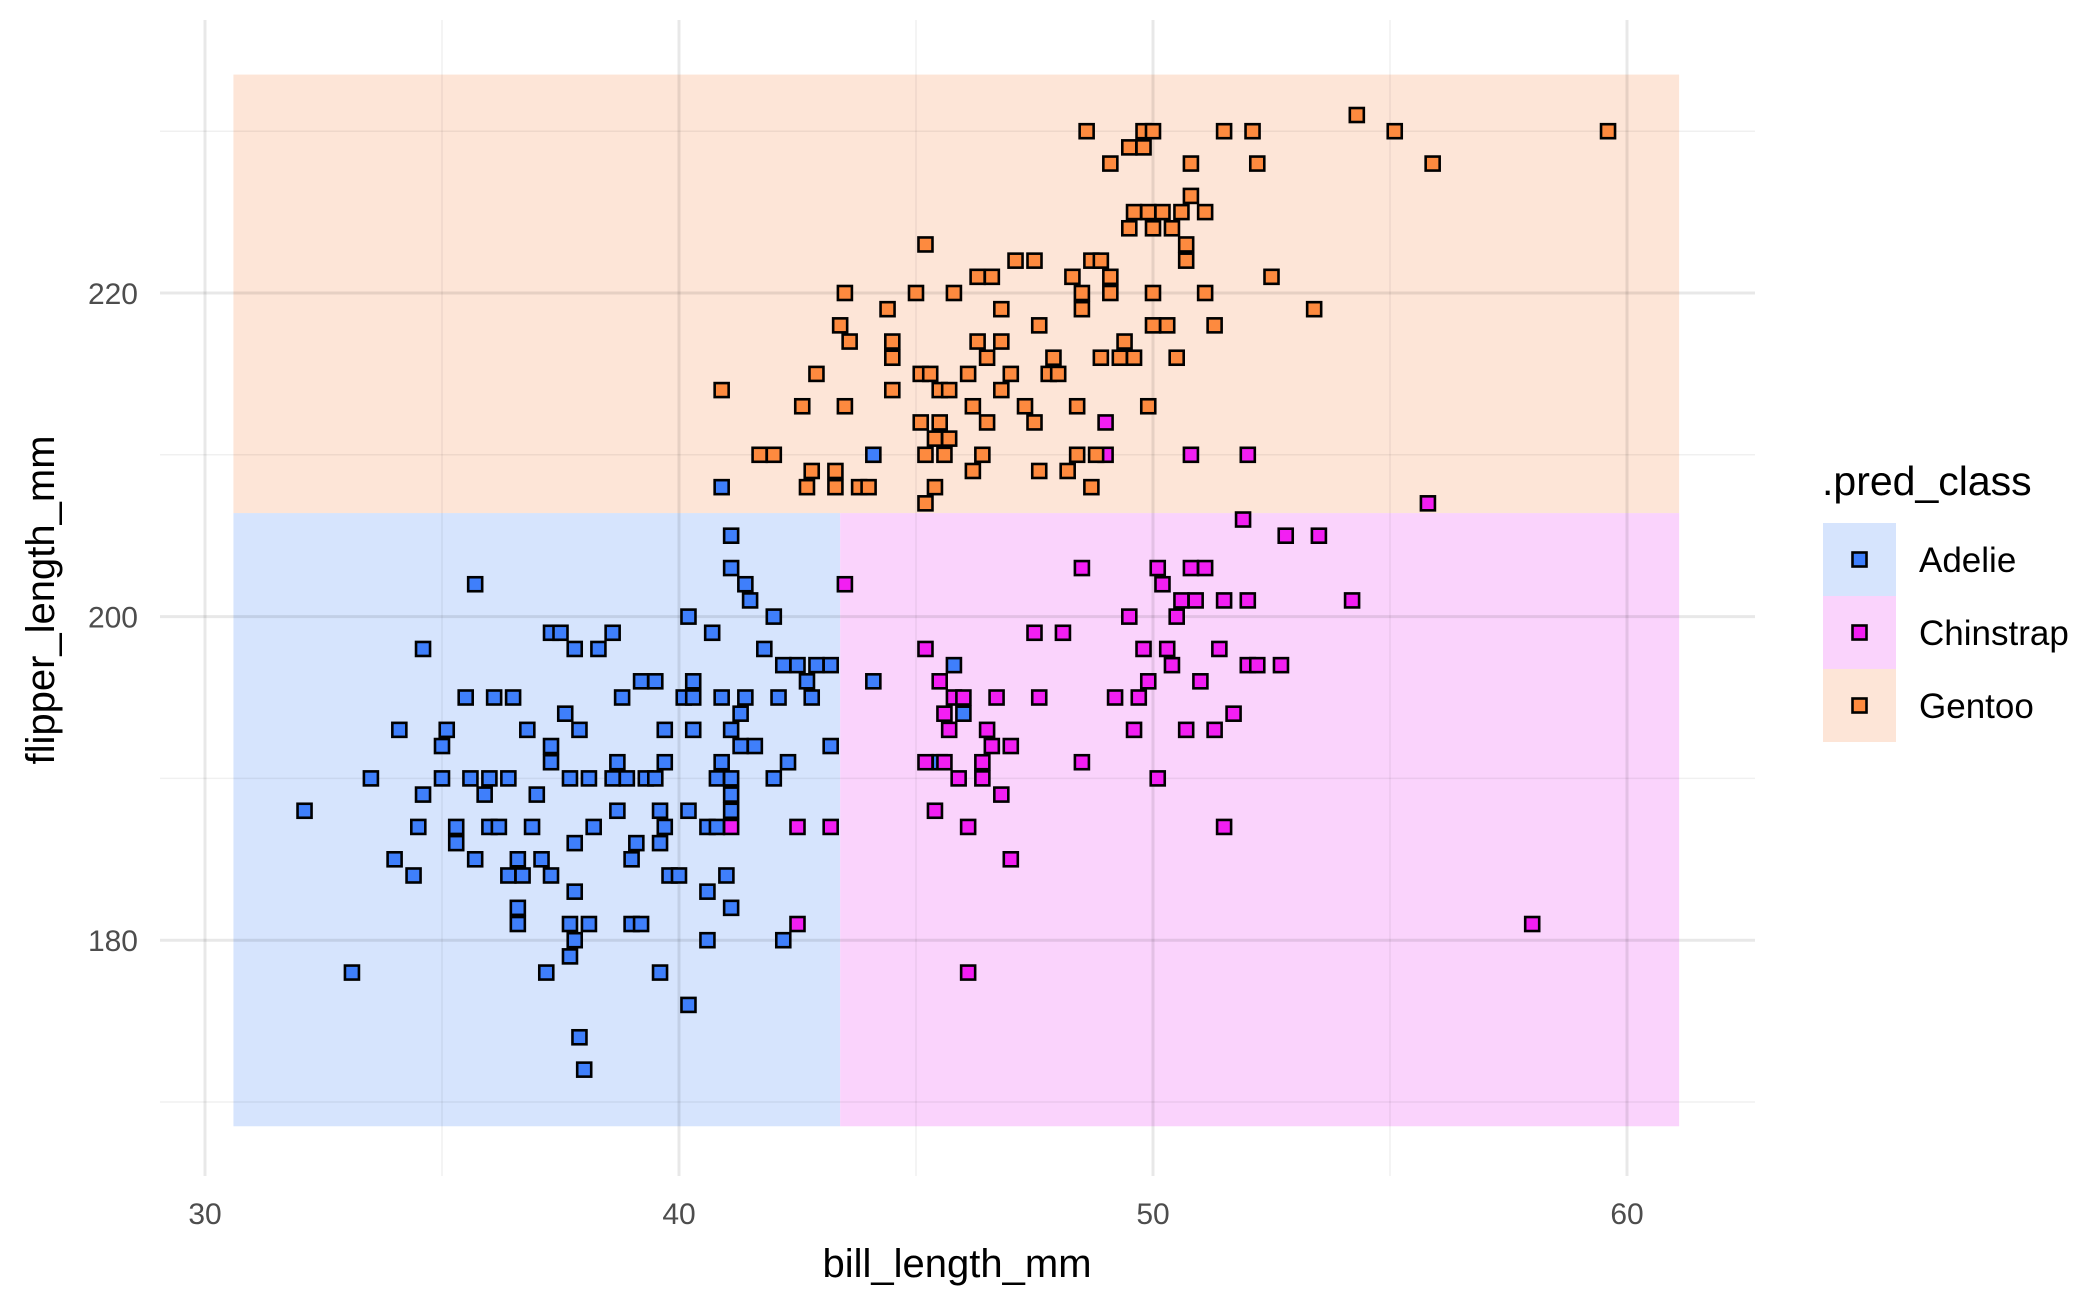  Describe the element at coordinates (204, 1214) in the screenshot. I see `x-tick-label: 30` at that location.